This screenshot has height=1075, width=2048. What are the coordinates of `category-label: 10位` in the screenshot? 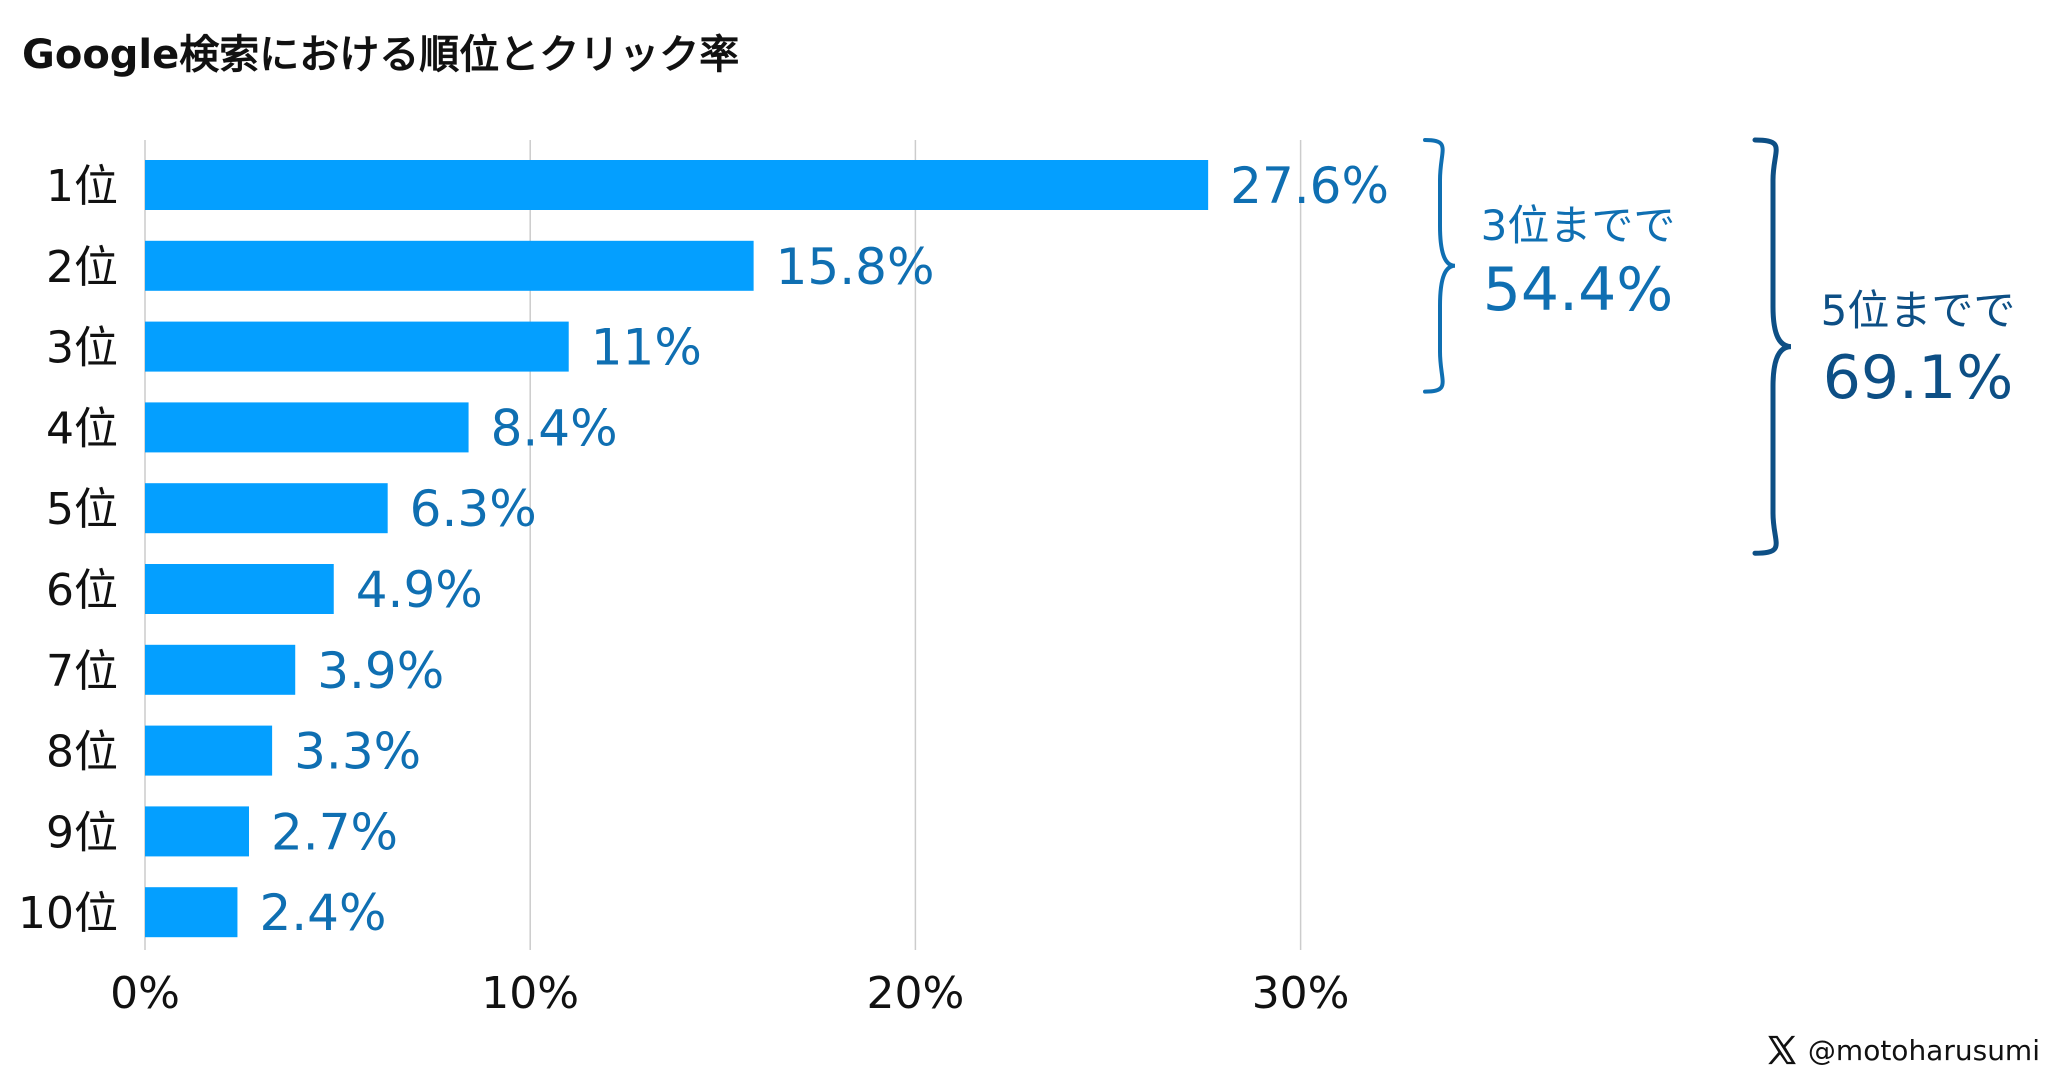 It's located at (68, 913).